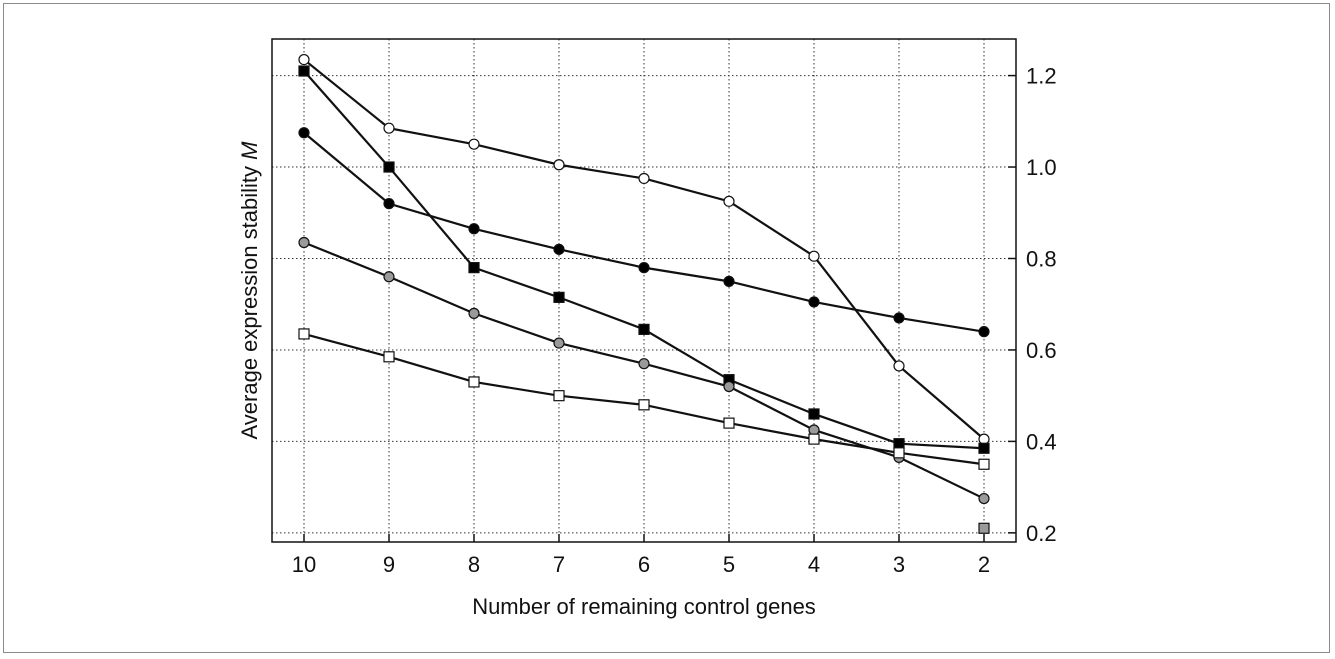 Image resolution: width=1335 pixels, height=659 pixels. I want to click on x-tick-label: 9, so click(389, 564).